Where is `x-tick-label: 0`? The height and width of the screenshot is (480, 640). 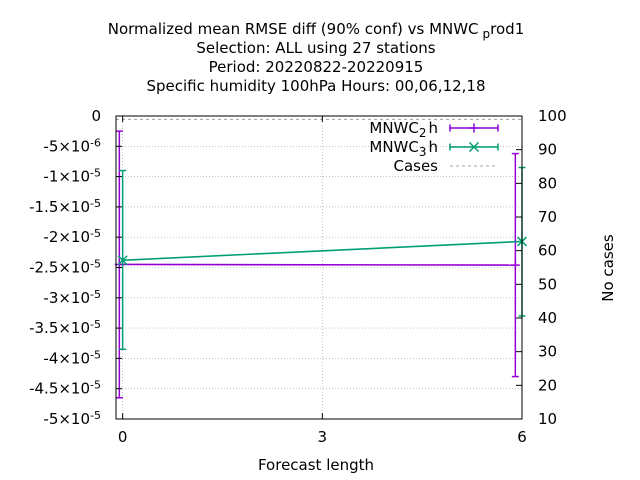 x-tick-label: 0 is located at coordinates (123, 437).